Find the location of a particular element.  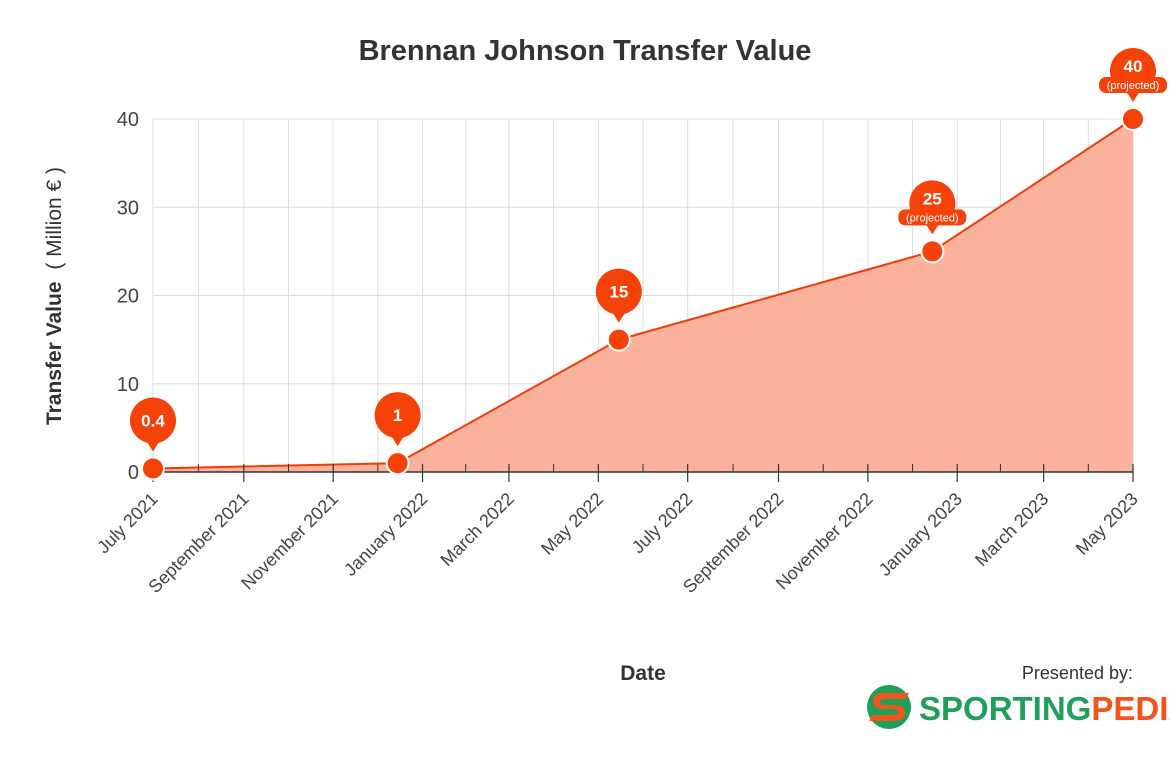

y-axis-title: Transfer Value ( Million € ) is located at coordinates (54, 296).